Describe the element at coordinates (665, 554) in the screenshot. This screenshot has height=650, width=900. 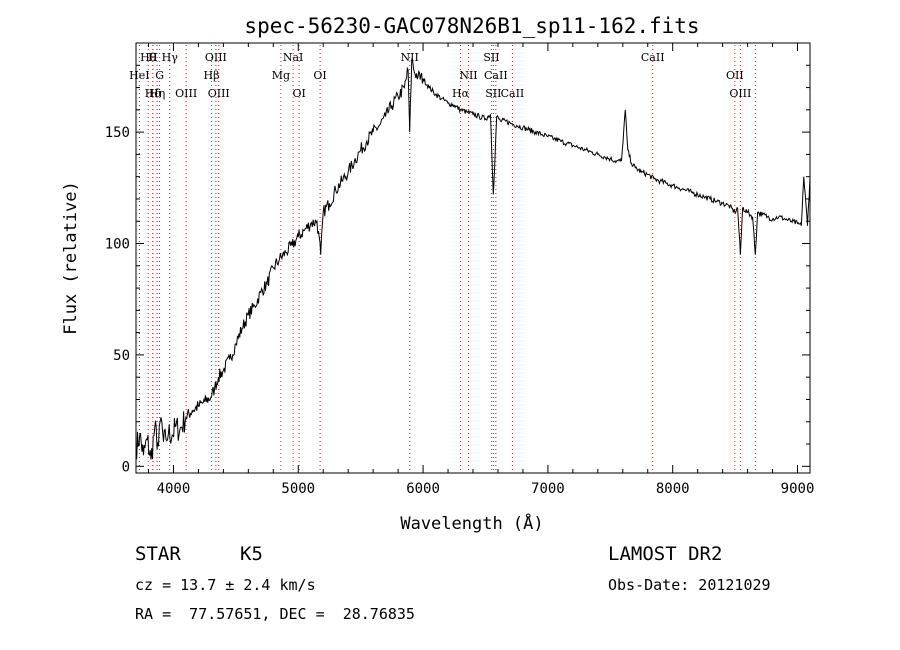
I see `survey-name: LAMOST DR2` at that location.